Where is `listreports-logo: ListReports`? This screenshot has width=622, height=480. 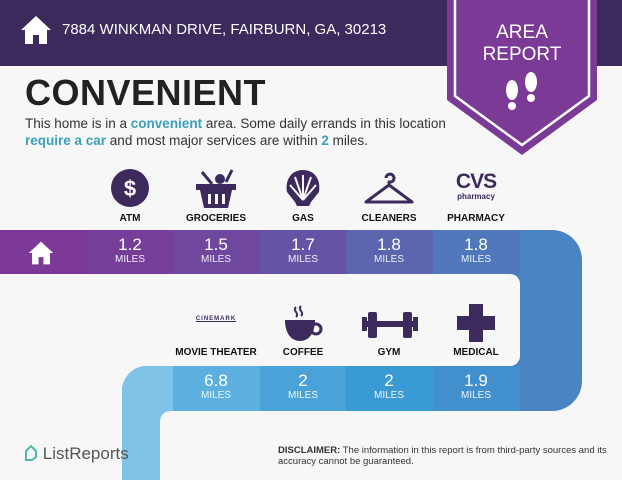
listreports-logo: ListReports is located at coordinates (76, 454).